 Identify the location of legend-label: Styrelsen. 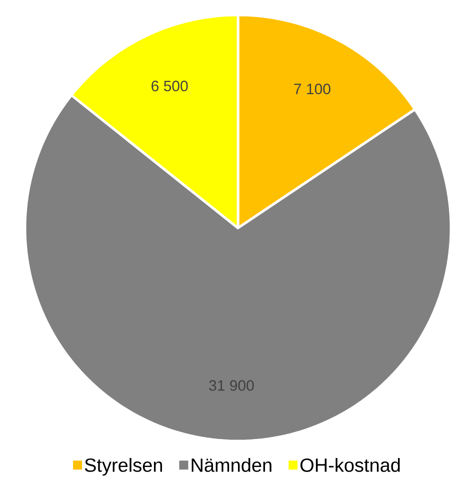
(123, 467).